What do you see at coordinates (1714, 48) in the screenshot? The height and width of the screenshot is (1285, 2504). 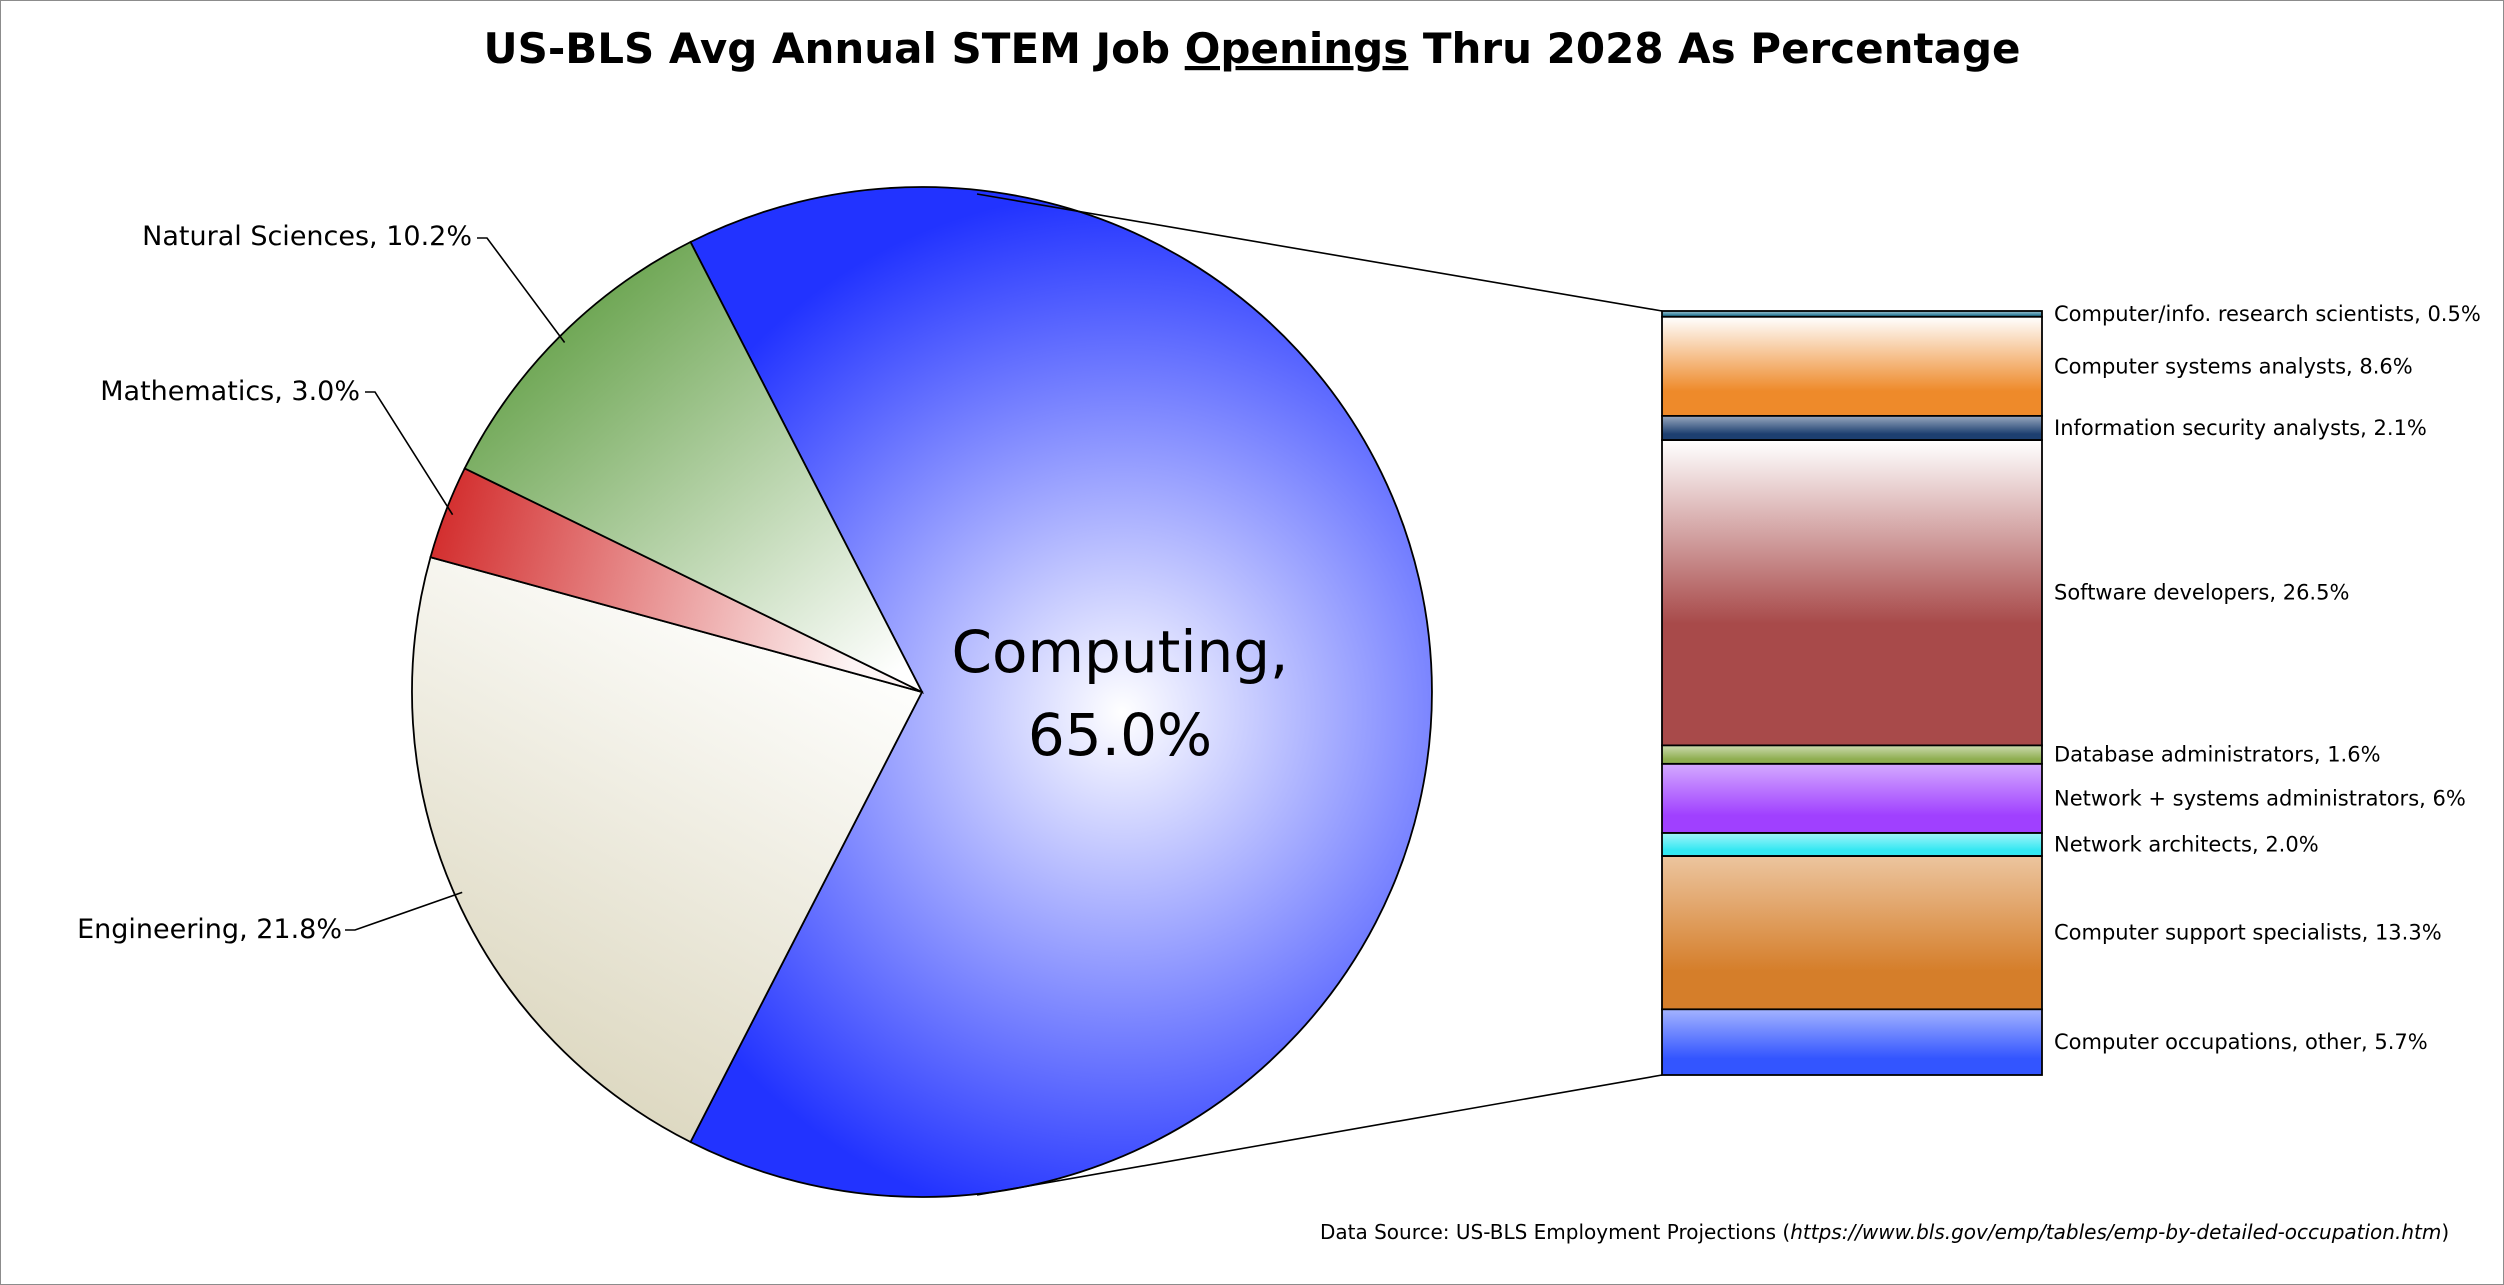 I see `chart-title-suffix: Thru 2028 As Percentage` at bounding box center [1714, 48].